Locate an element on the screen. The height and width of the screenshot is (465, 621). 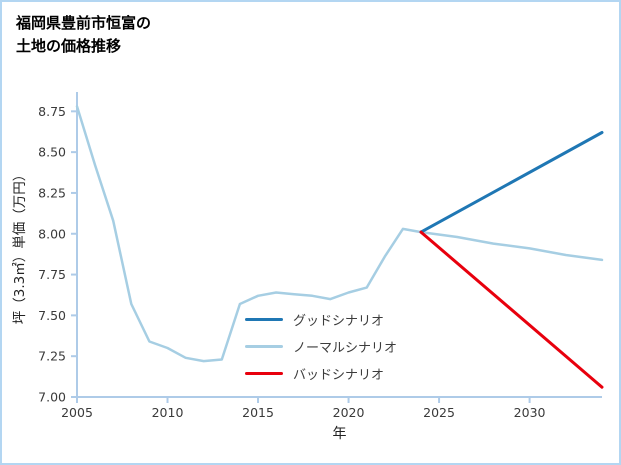
legend-label: グッドシナリオ is located at coordinates (339, 321).